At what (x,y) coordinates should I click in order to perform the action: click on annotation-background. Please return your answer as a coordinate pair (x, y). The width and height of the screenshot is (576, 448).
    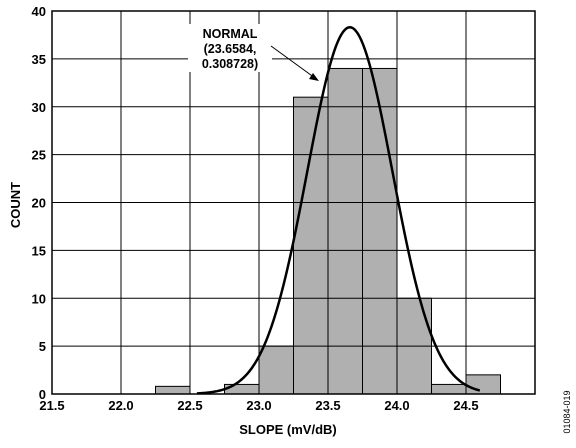
    Looking at the image, I should click on (230, 48).